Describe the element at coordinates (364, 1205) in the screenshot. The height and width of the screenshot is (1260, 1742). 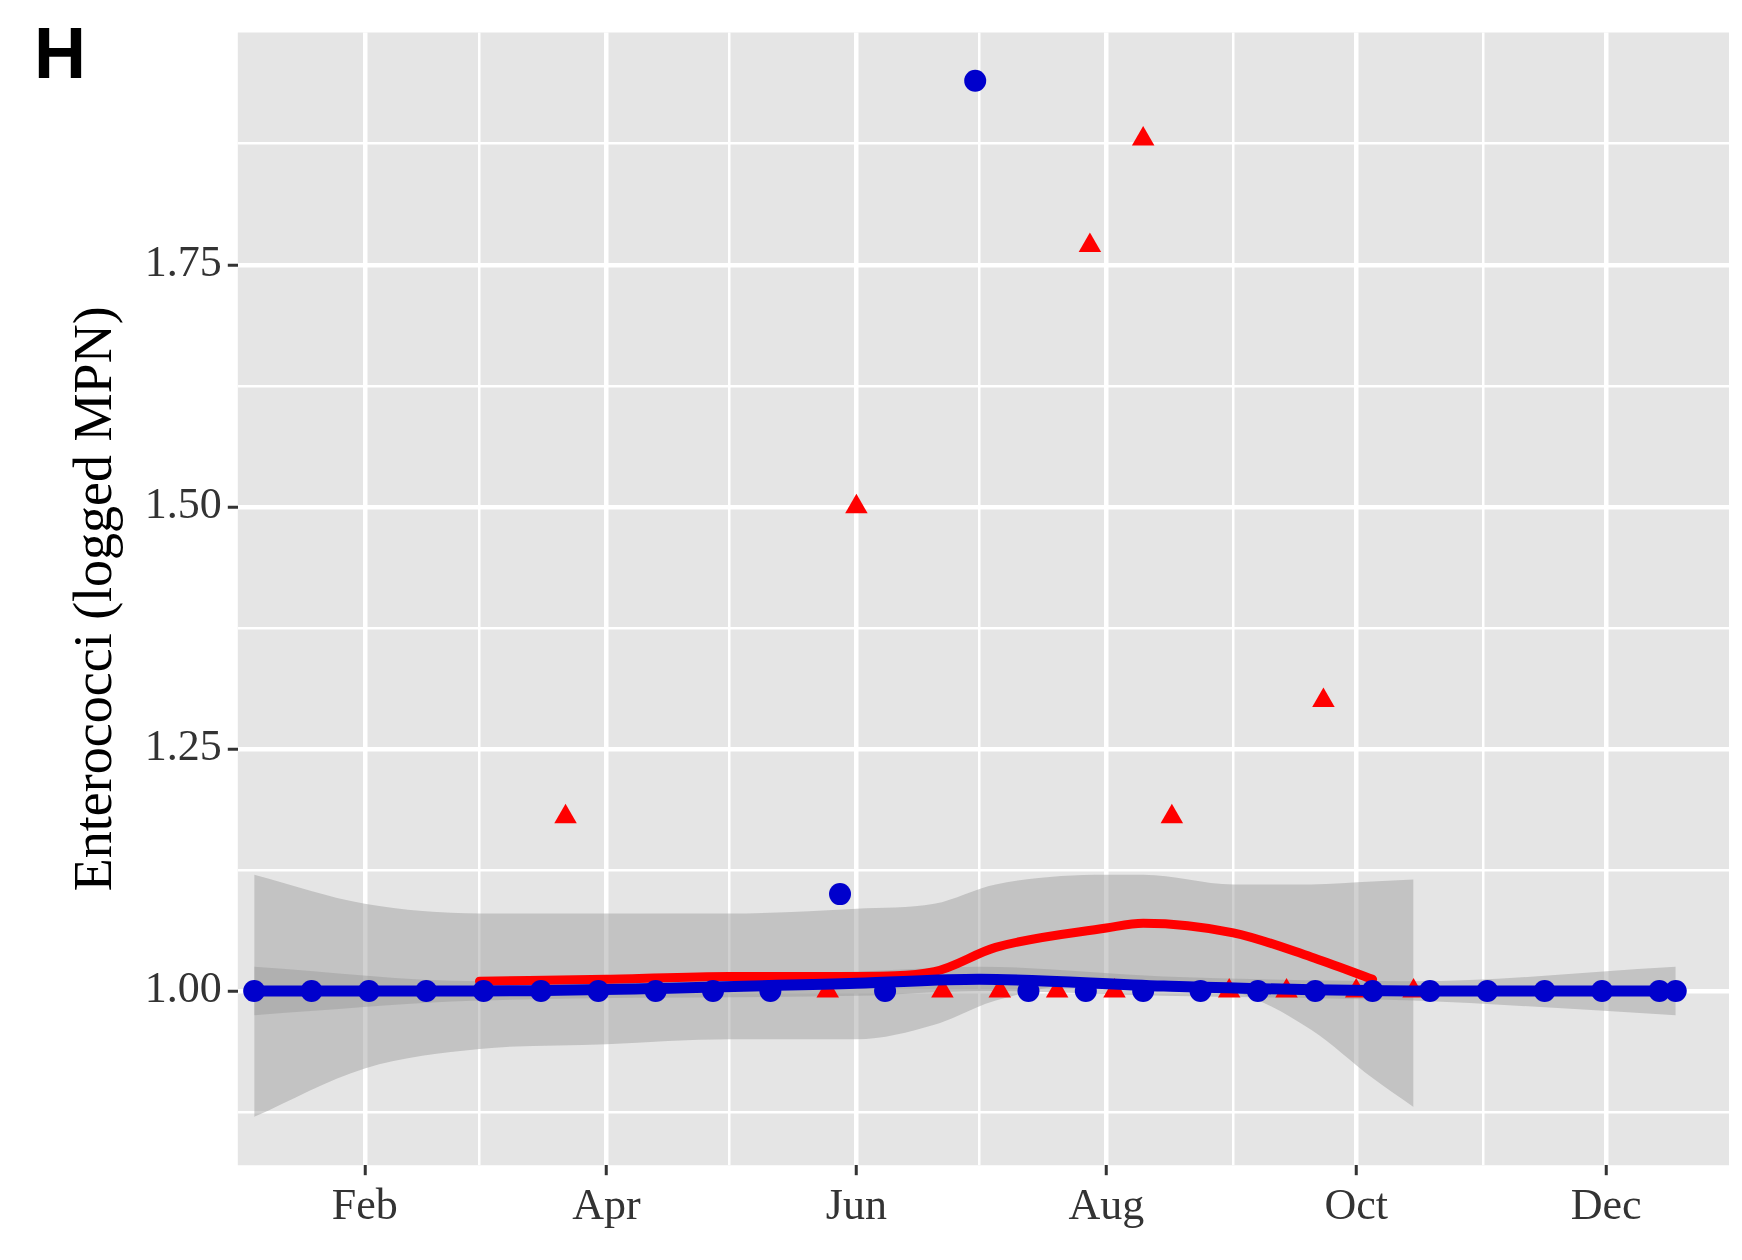
I see `x-tick-label: Feb` at that location.